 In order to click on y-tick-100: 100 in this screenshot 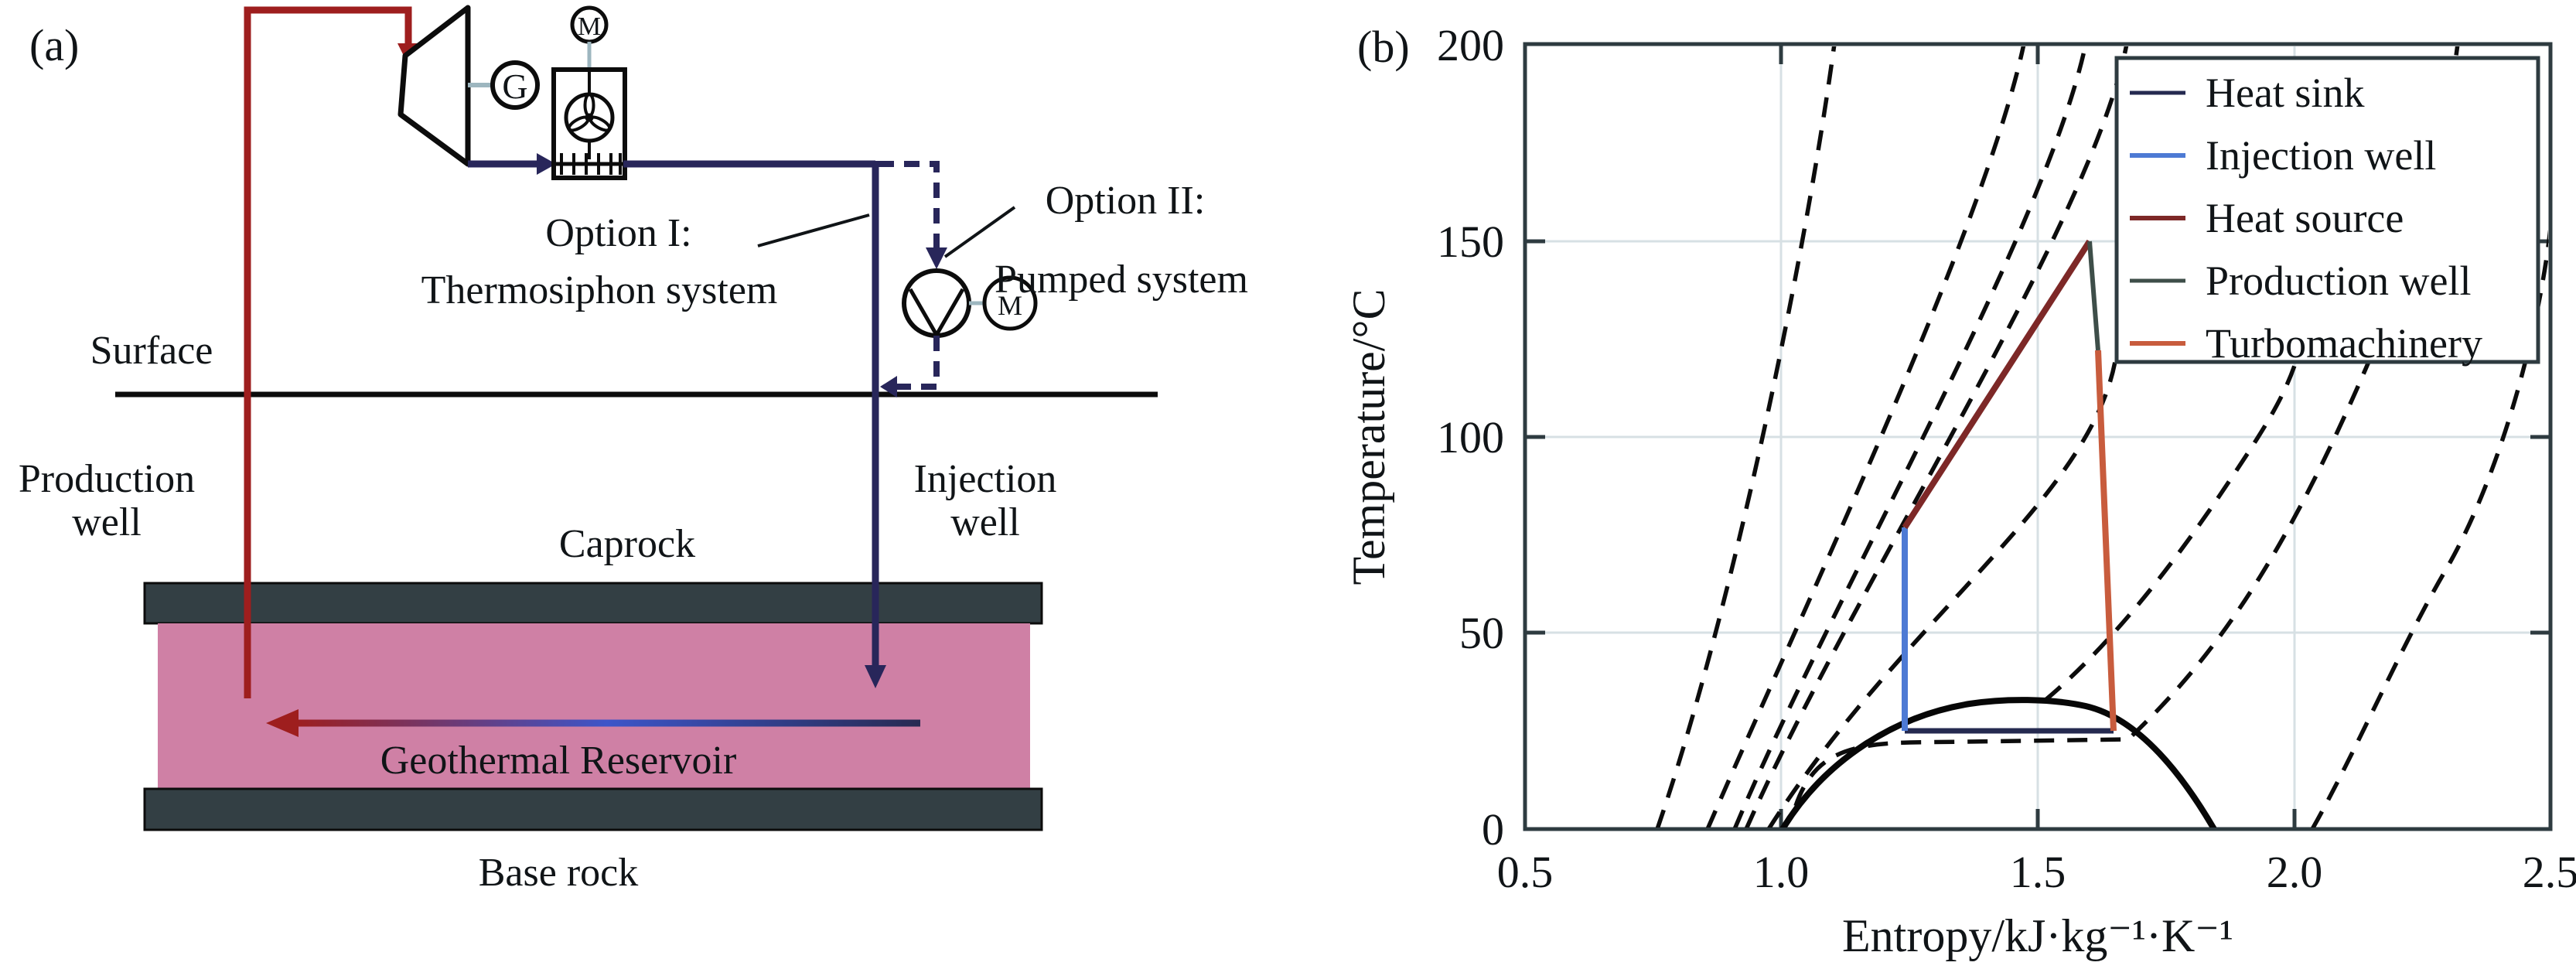, I will do `click(1471, 437)`.